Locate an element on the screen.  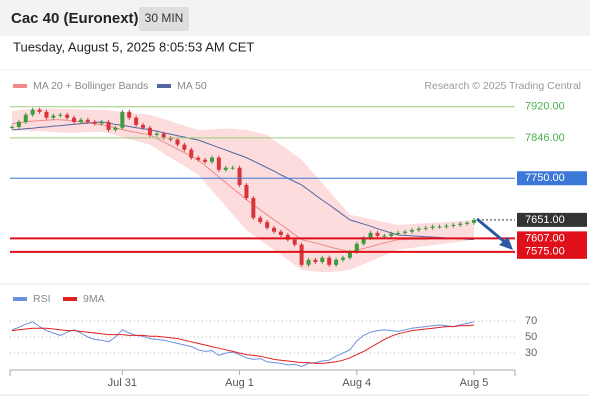
instrument-title: Cac 40 (Euronext) is located at coordinates (75, 18).